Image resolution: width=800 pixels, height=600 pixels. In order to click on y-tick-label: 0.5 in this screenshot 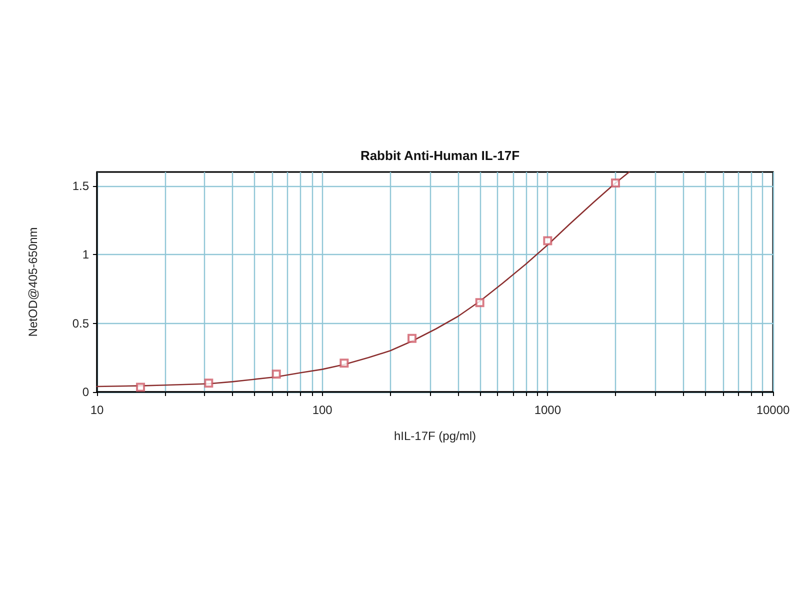, I will do `click(81, 323)`.